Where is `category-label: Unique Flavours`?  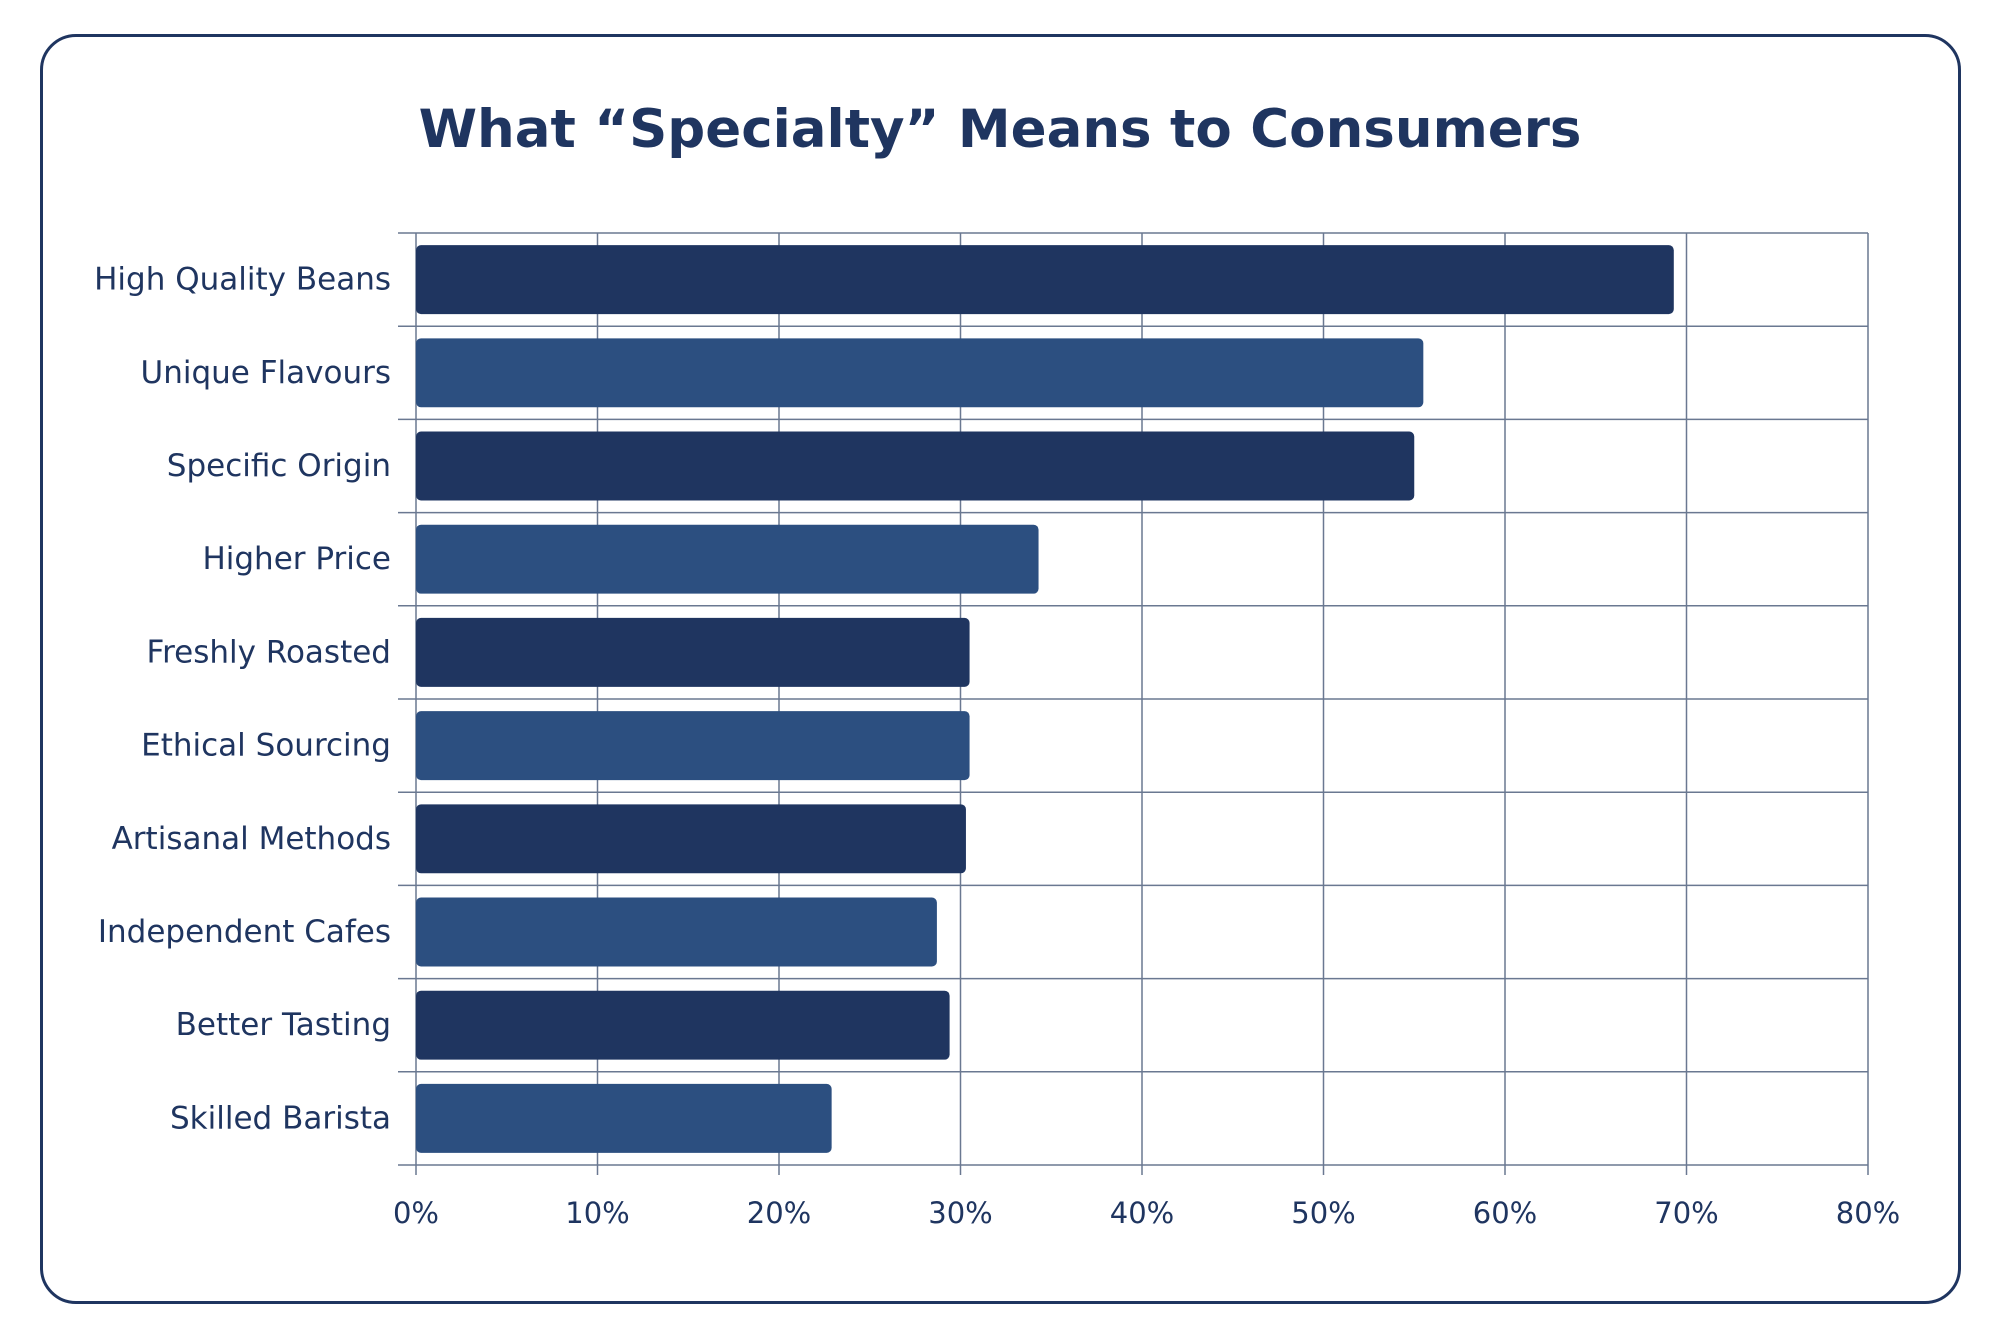
category-label: Unique Flavours is located at coordinates (266, 373).